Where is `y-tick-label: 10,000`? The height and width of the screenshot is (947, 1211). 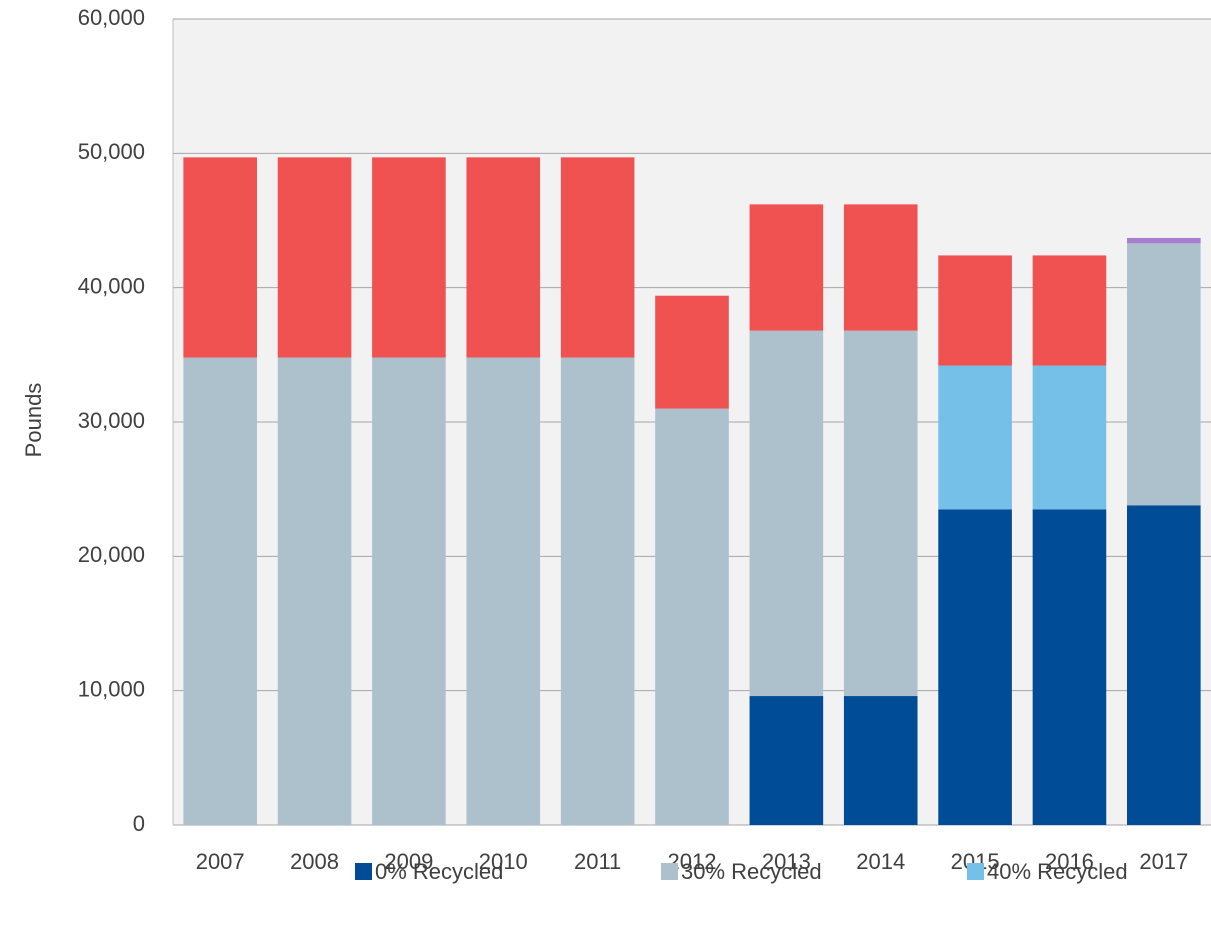
y-tick-label: 10,000 is located at coordinates (111, 688).